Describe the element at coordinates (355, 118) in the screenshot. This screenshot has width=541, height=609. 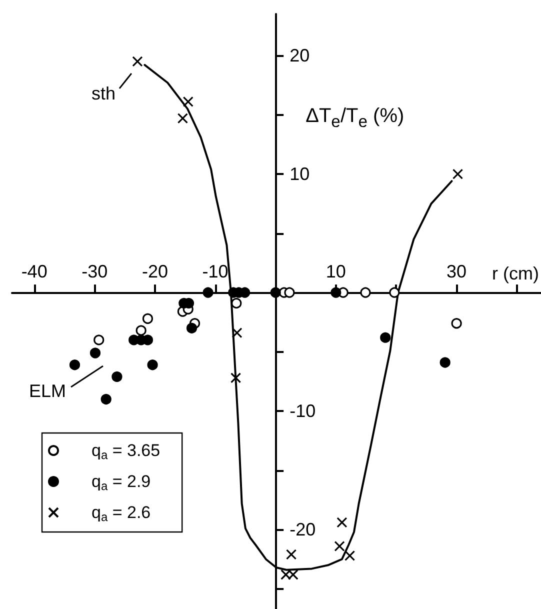
I see `y-axis-title: ΔT$_{e}$/T$_{e}$ (%)` at that location.